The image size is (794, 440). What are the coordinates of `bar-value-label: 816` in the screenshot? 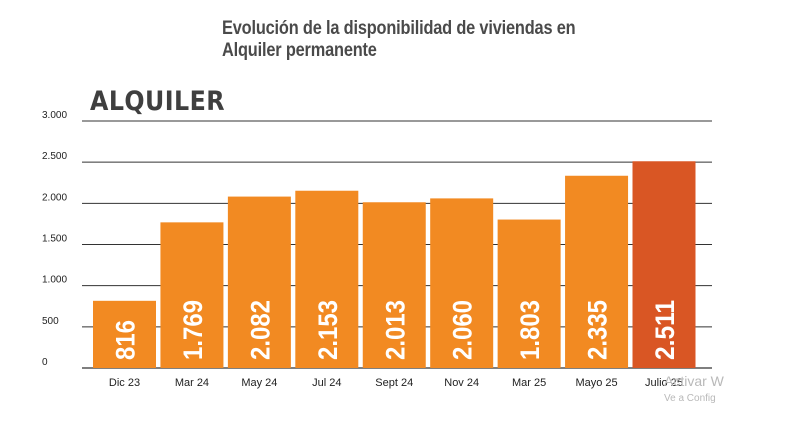 It's located at (126, 340).